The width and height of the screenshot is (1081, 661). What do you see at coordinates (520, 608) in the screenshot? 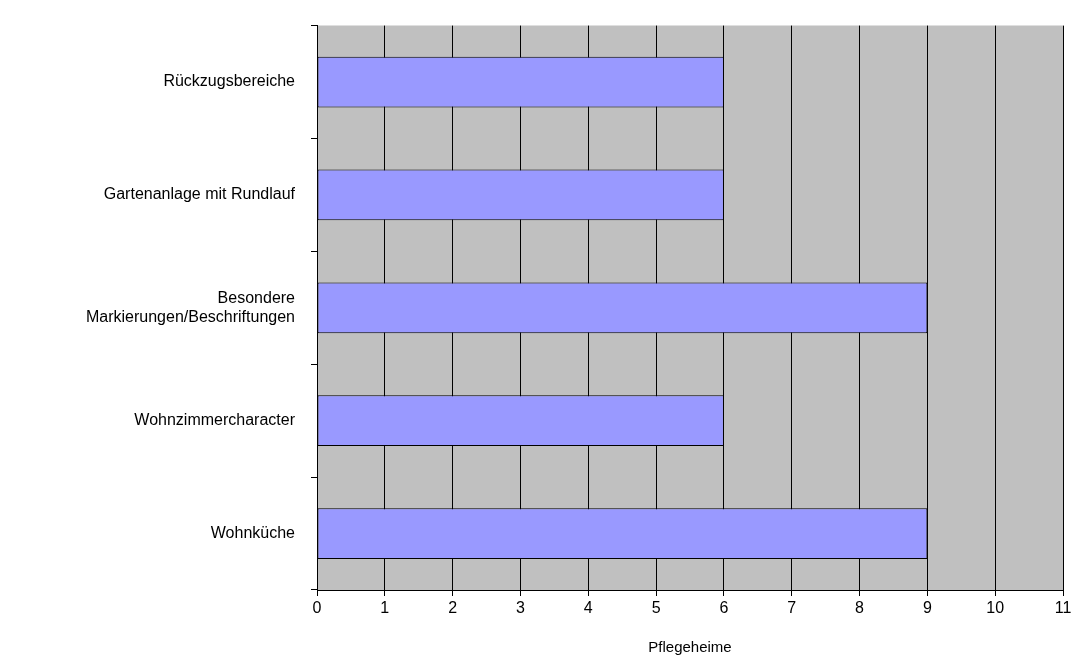
I see `x-tick-label: 3` at bounding box center [520, 608].